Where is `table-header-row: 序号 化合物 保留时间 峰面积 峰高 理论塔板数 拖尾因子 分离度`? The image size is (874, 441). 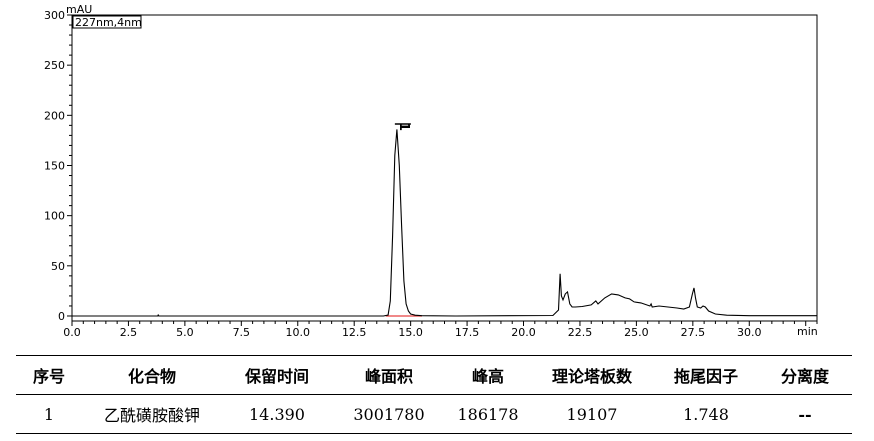
table-header-row: 序号 化合物 保留时间 峰面积 峰高 理论塔板数 拖尾因子 分离度 is located at coordinates (434, 375).